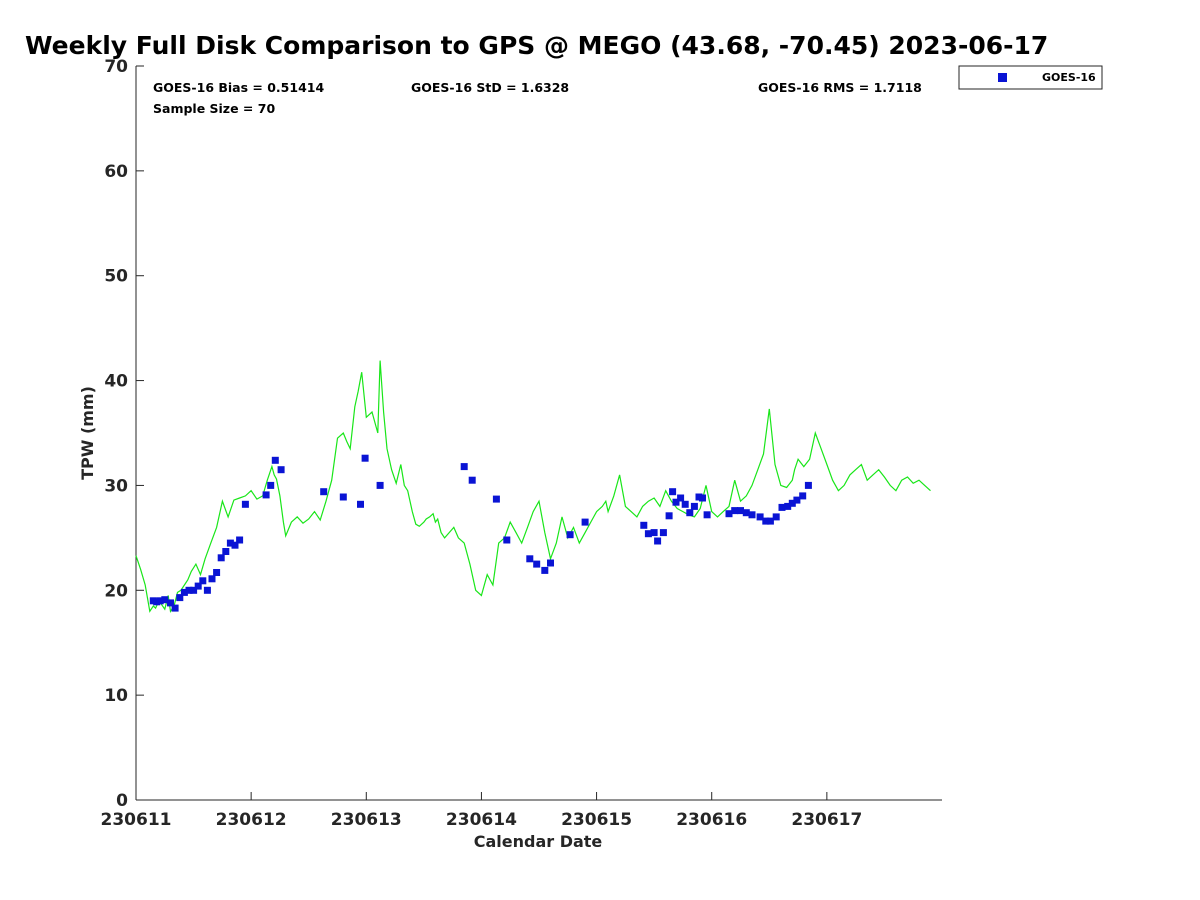 Image resolution: width=1200 pixels, height=900 pixels. I want to click on x-tick-label: 230617, so click(826, 820).